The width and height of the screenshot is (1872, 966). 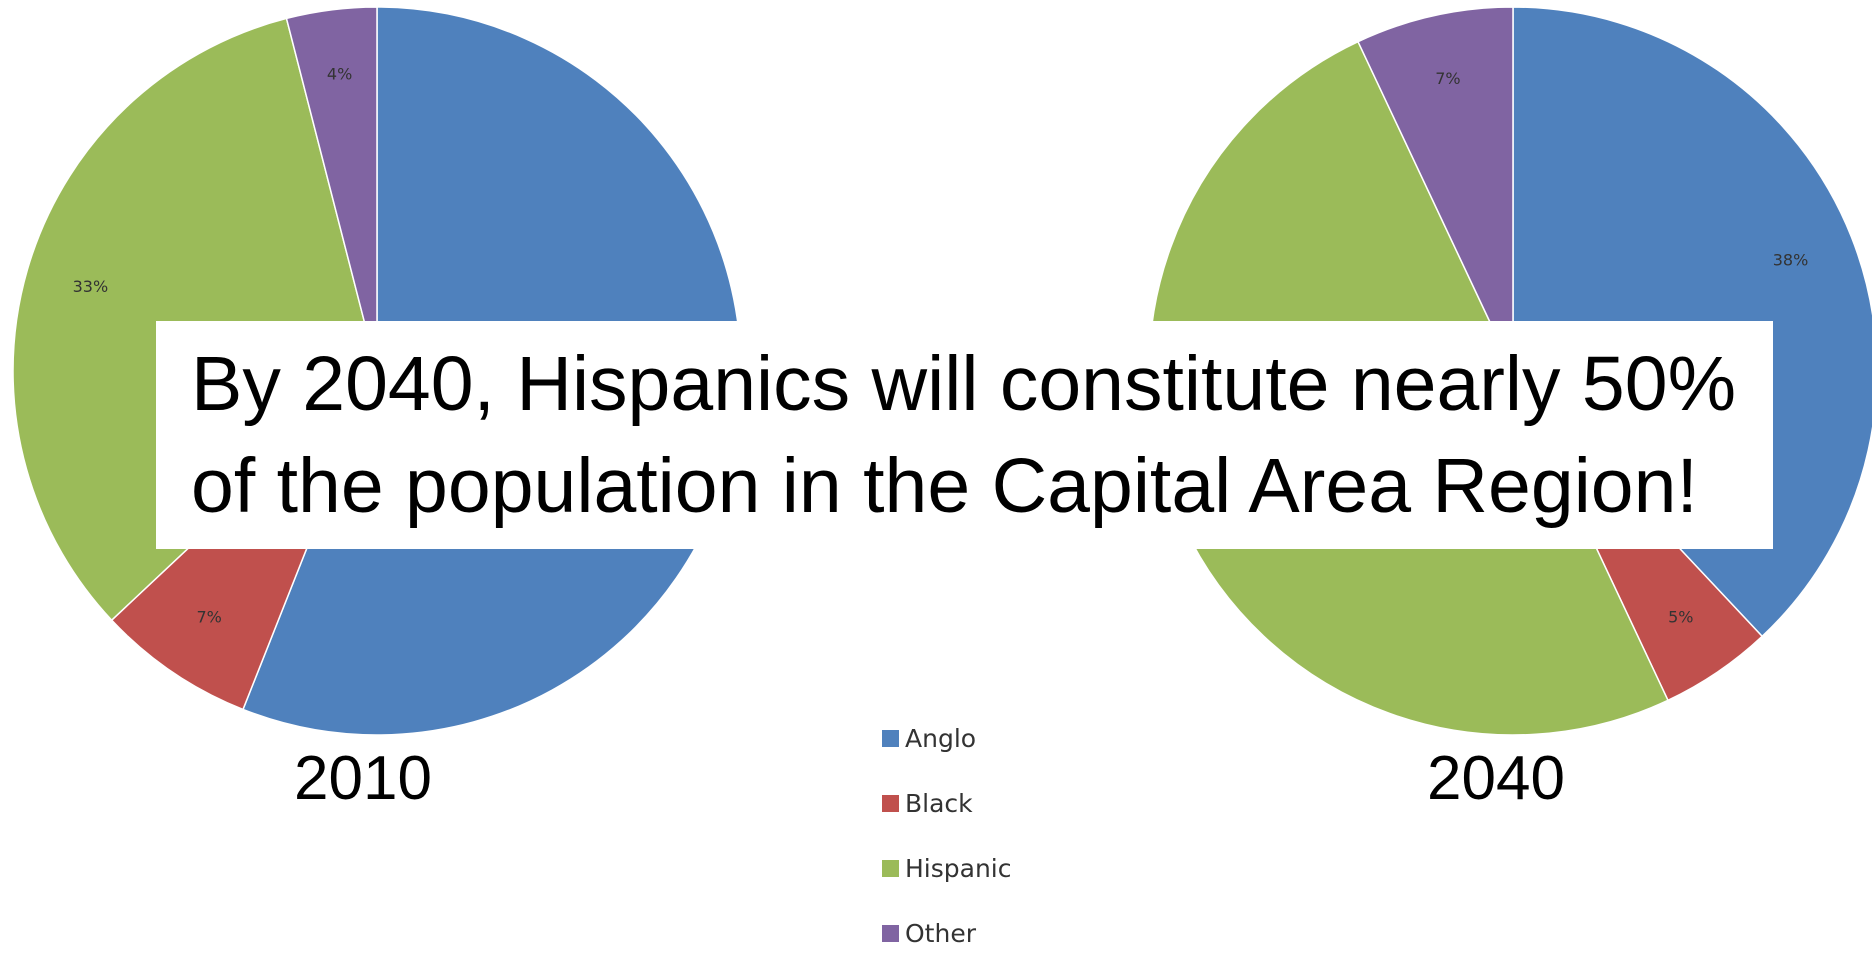 I want to click on slice-2010-other, so click(x=331, y=189).